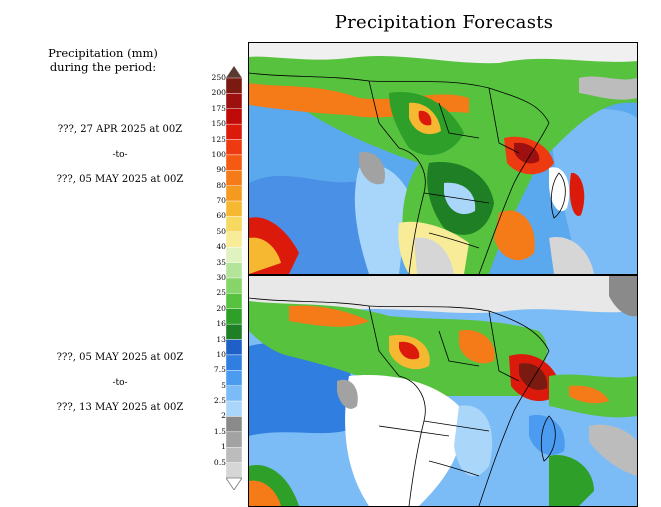 The height and width of the screenshot is (507, 661). What do you see at coordinates (219, 108) in the screenshot?
I see `colorbar-tick-label: 175` at bounding box center [219, 108].